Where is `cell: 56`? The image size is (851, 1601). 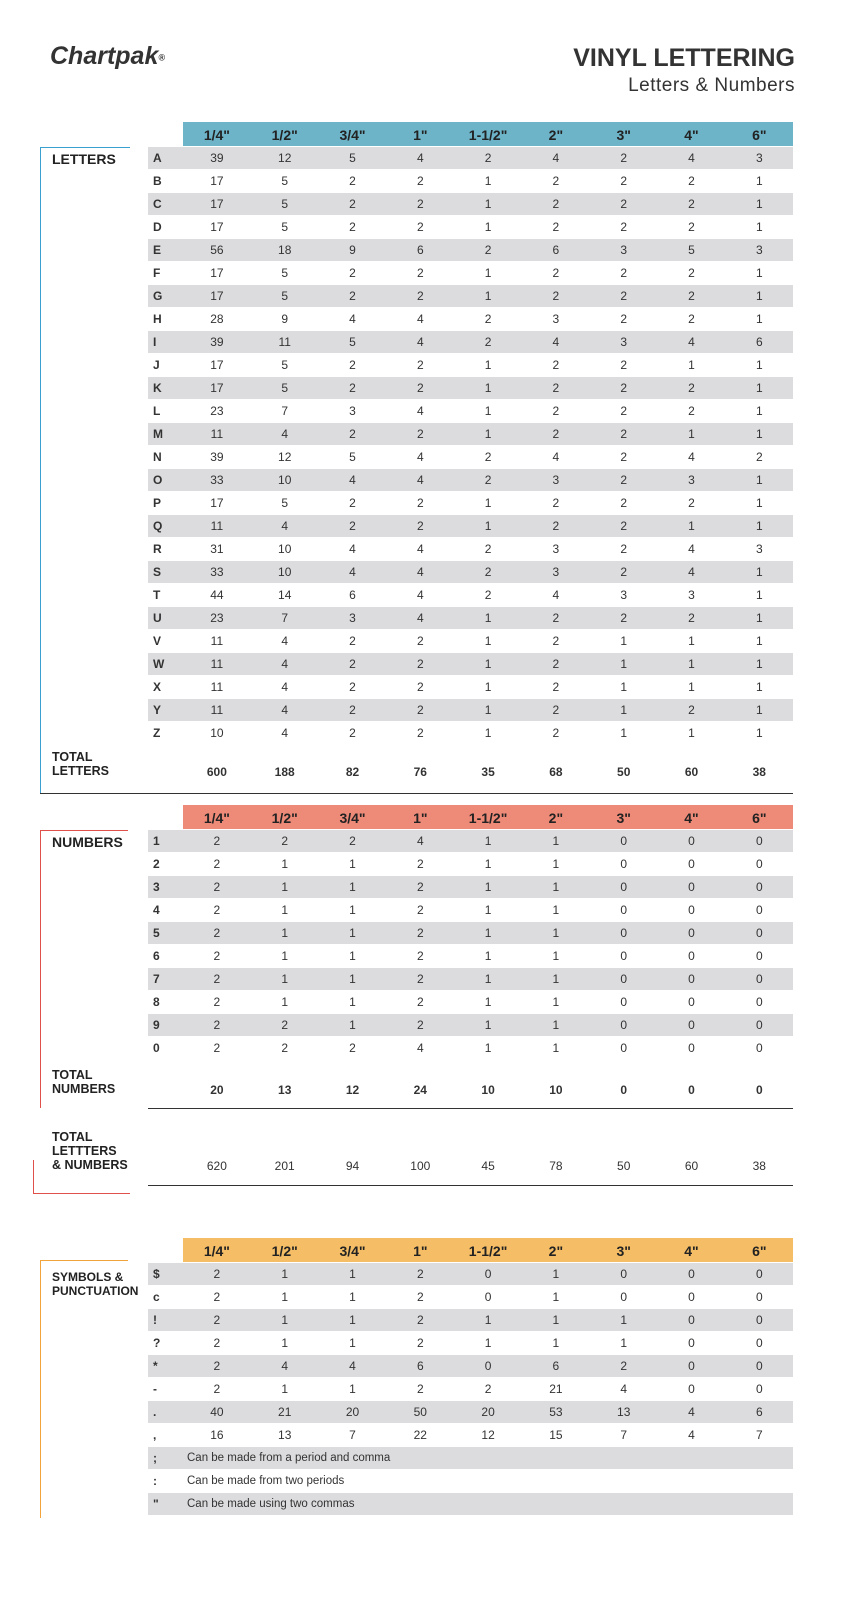
cell: 56 is located at coordinates (217, 250).